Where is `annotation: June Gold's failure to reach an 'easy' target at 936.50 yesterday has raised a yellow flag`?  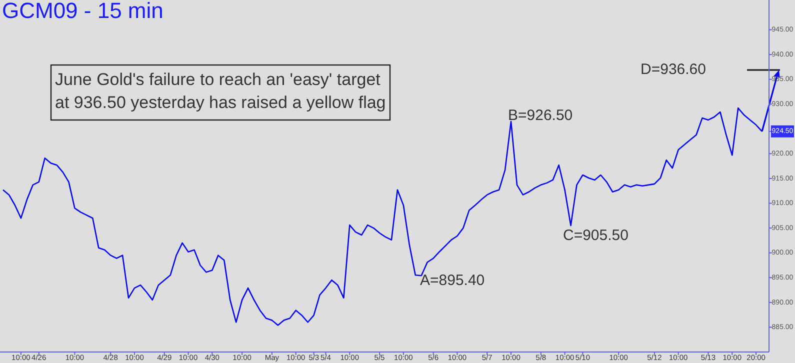 annotation: June Gold's failure to reach an 'easy' target at 936.50 yesterday has raised a yellow flag is located at coordinates (220, 91).